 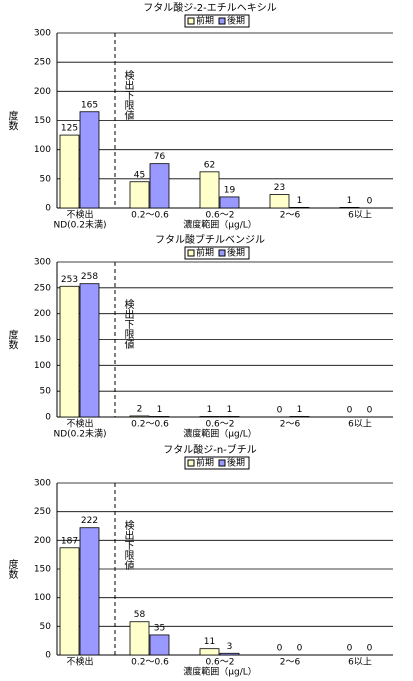 I want to click on value-label: 187, so click(x=69, y=541).